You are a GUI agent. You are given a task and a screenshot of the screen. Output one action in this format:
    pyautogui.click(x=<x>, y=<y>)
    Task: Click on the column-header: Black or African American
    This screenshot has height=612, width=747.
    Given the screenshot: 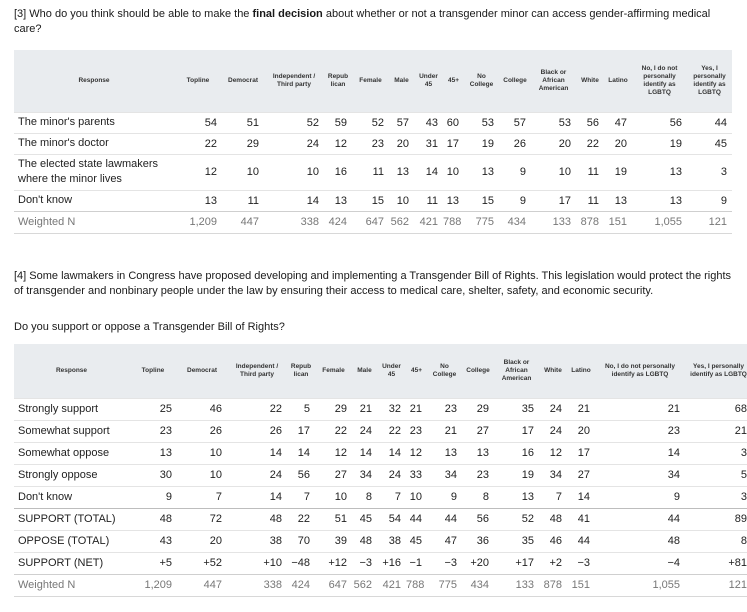 What is the action you would take?
    pyautogui.click(x=553, y=81)
    